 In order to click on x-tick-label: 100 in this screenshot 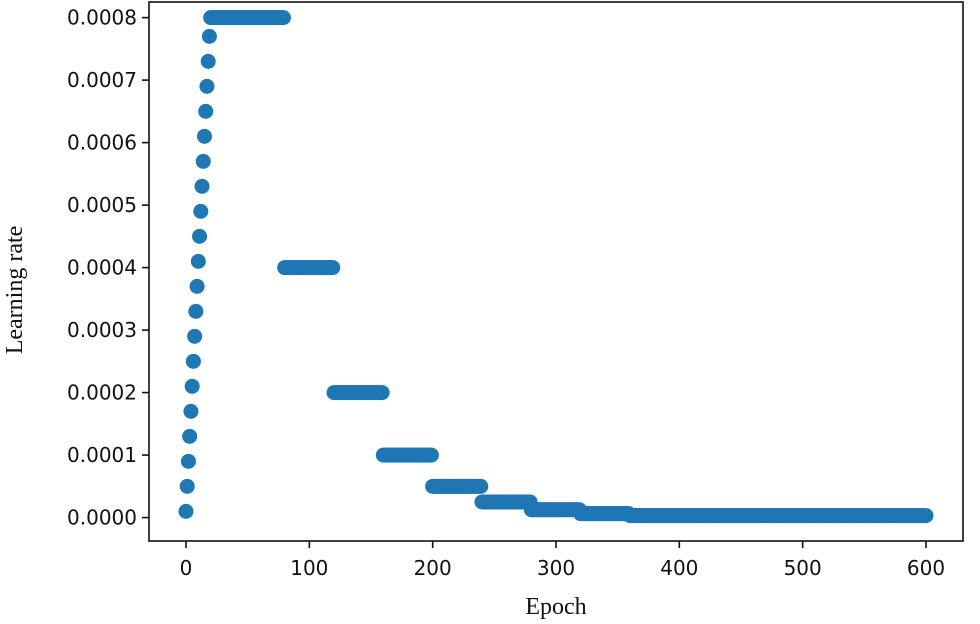, I will do `click(309, 568)`.